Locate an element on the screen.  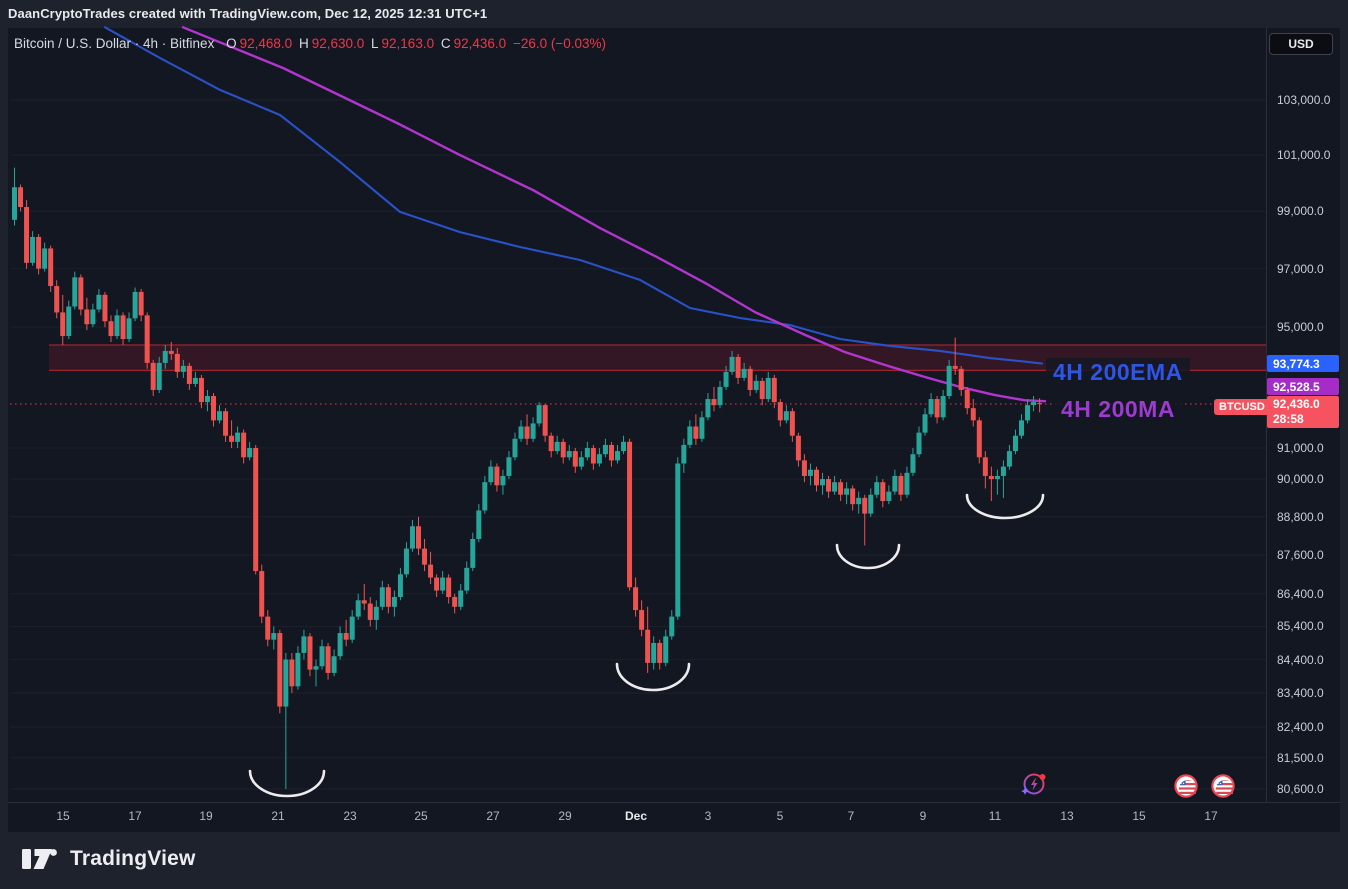
ohlc-close-label: C is located at coordinates (445, 43).